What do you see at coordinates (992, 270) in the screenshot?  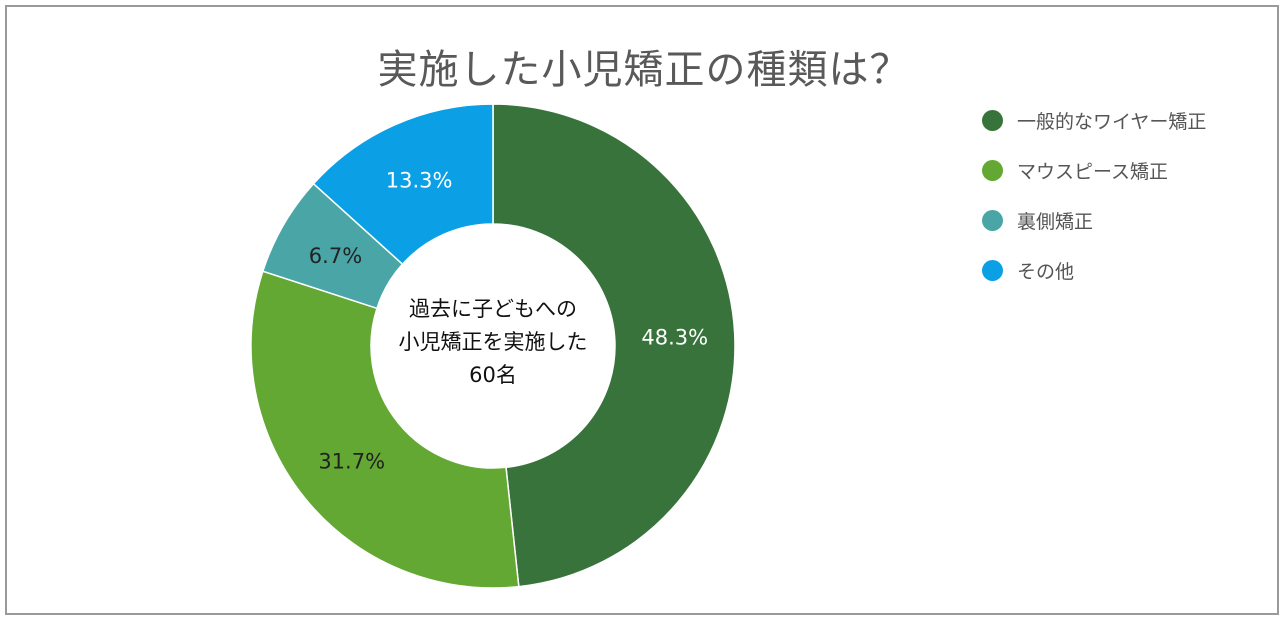 I see `legend-swatch-other` at bounding box center [992, 270].